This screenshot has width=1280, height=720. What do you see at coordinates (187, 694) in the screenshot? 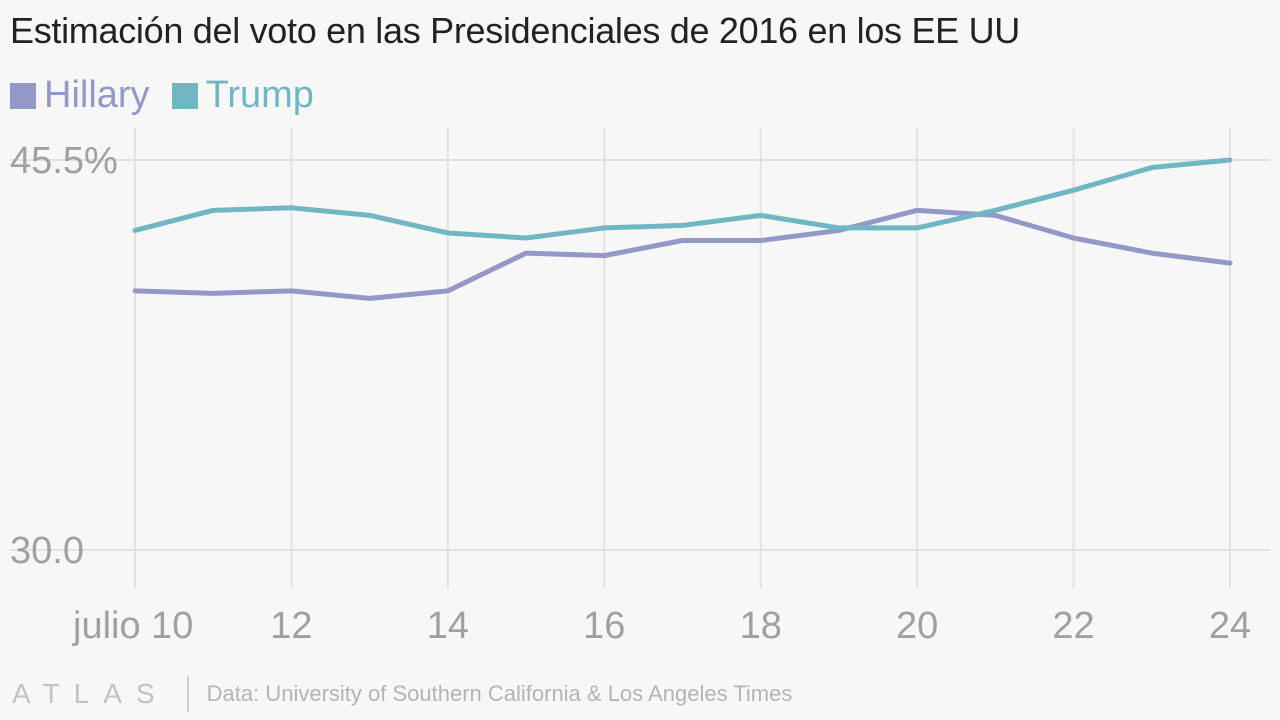
I see `footer-divider` at bounding box center [187, 694].